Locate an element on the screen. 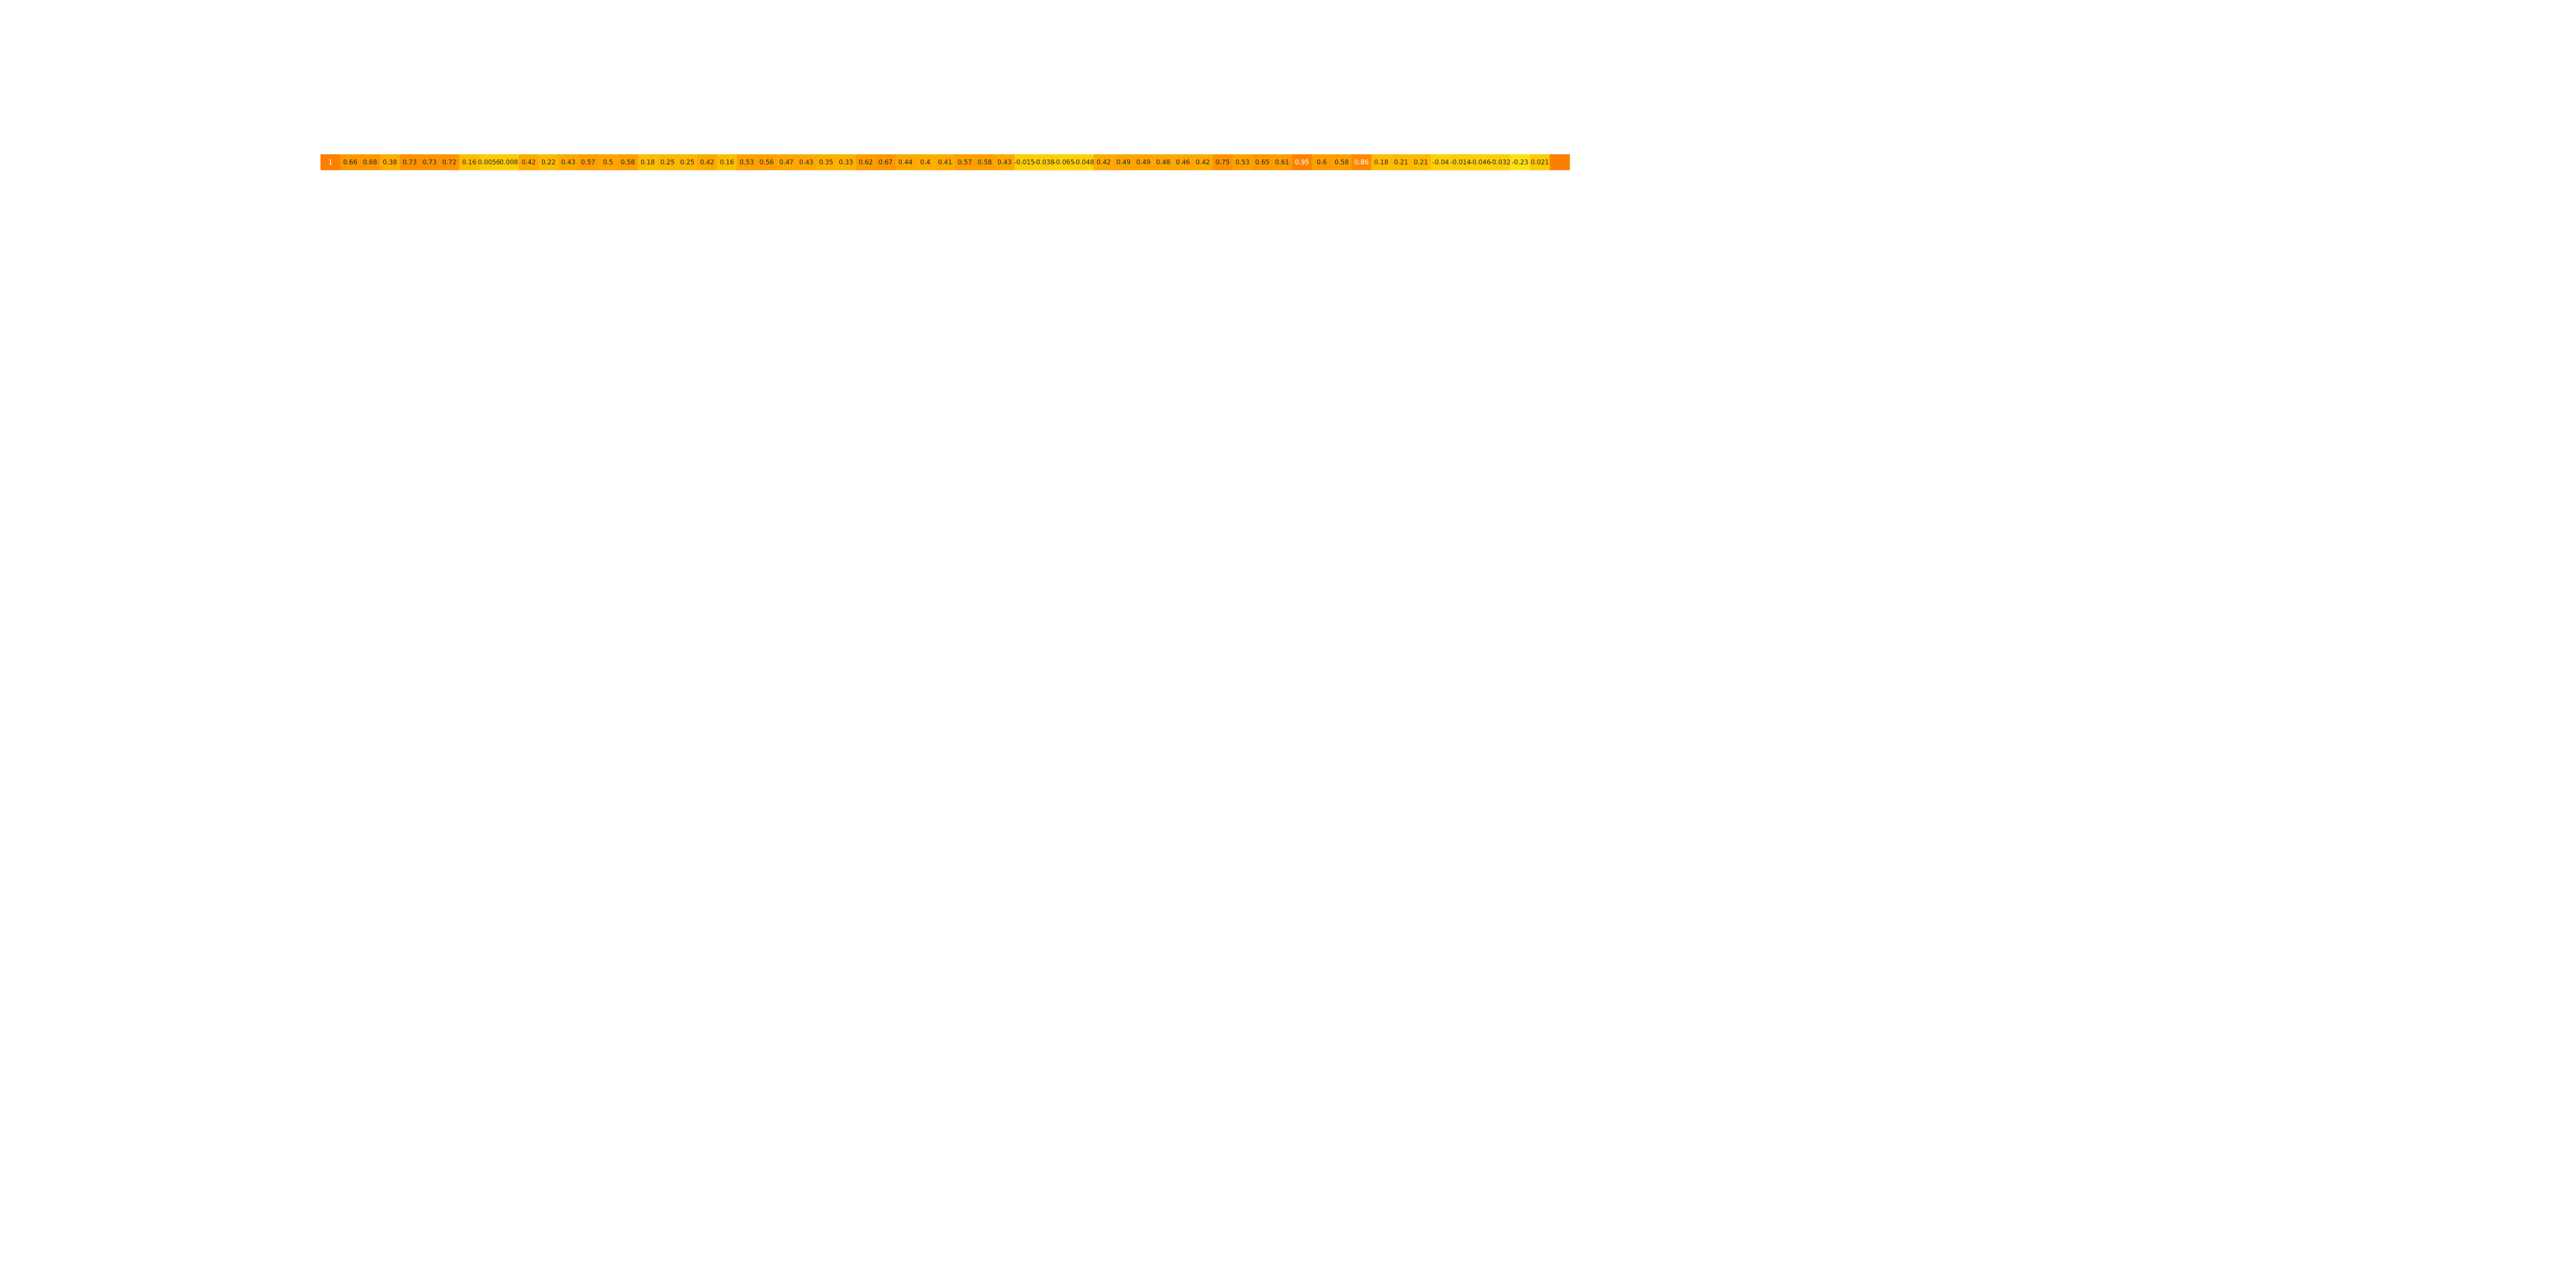 The width and height of the screenshot is (2576, 1288). heatmap-cell-label: 0.38 is located at coordinates (390, 162).